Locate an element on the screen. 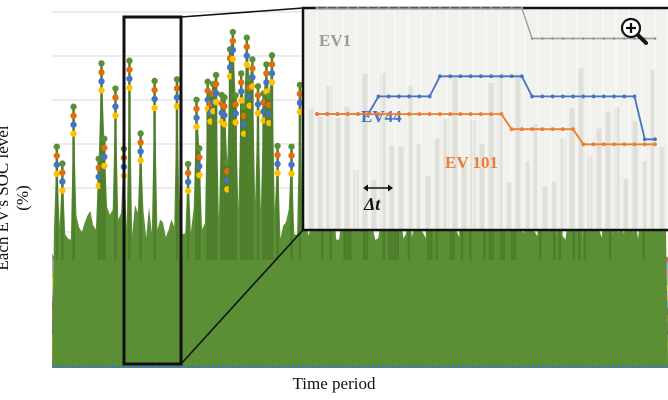 This screenshot has height=400, width=668. zoom-connector is located at coordinates (242, 12).